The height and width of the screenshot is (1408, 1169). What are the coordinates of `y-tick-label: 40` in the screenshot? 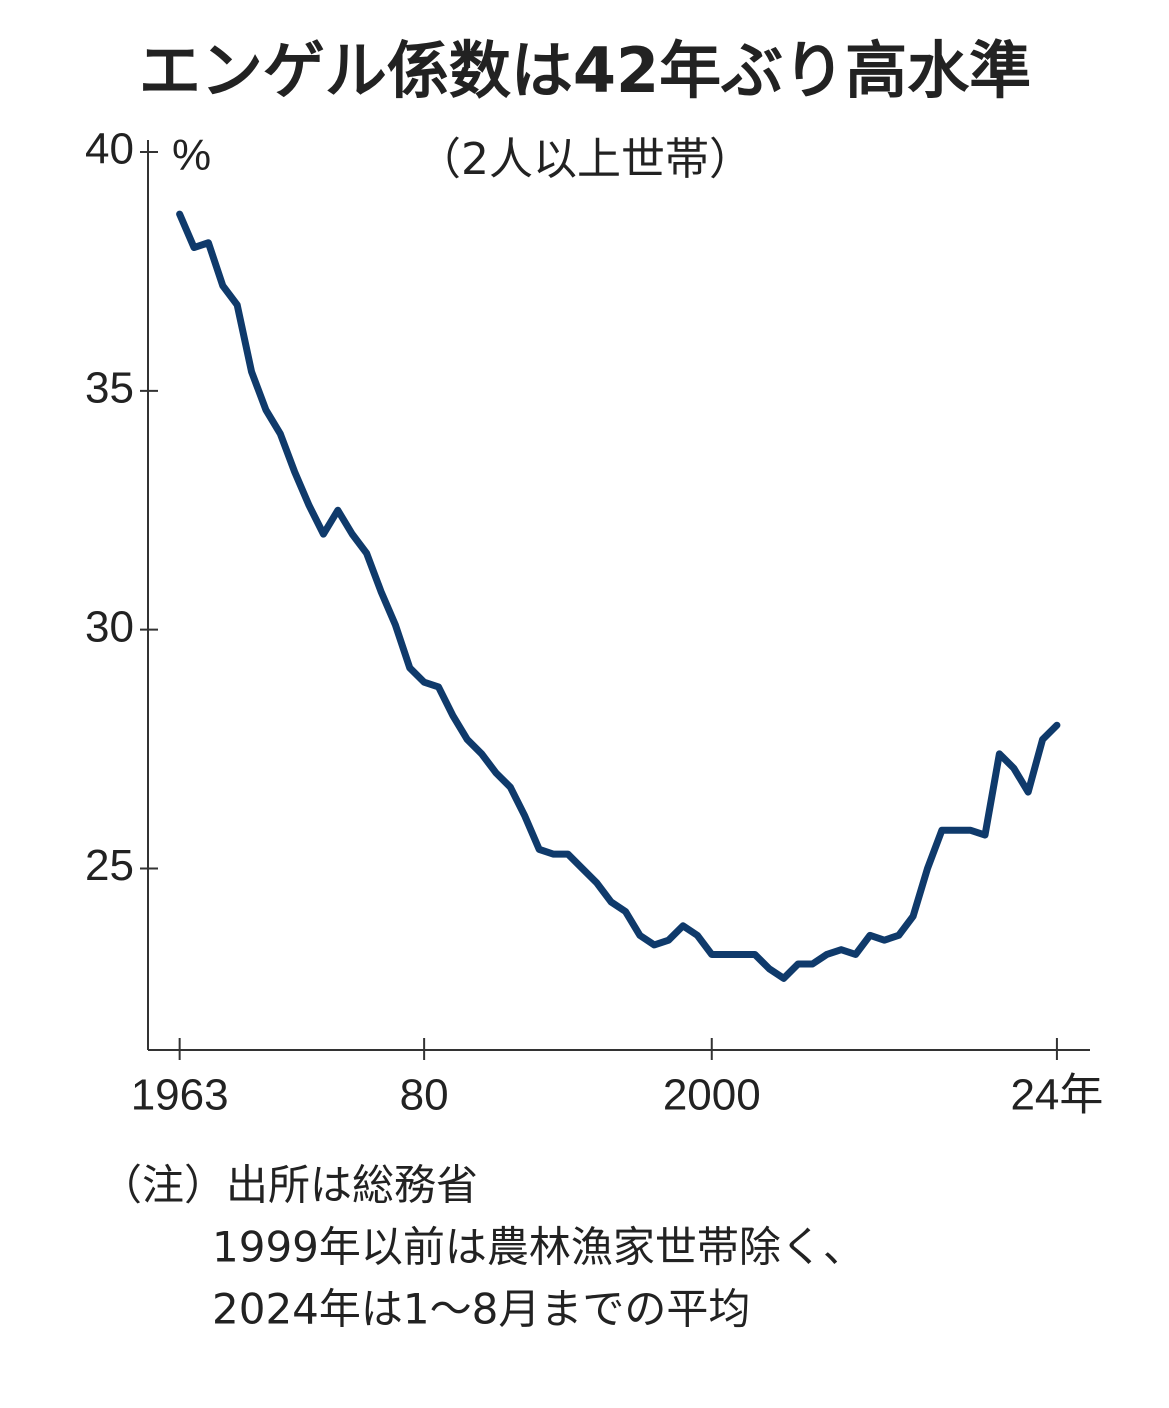 It's located at (109, 149).